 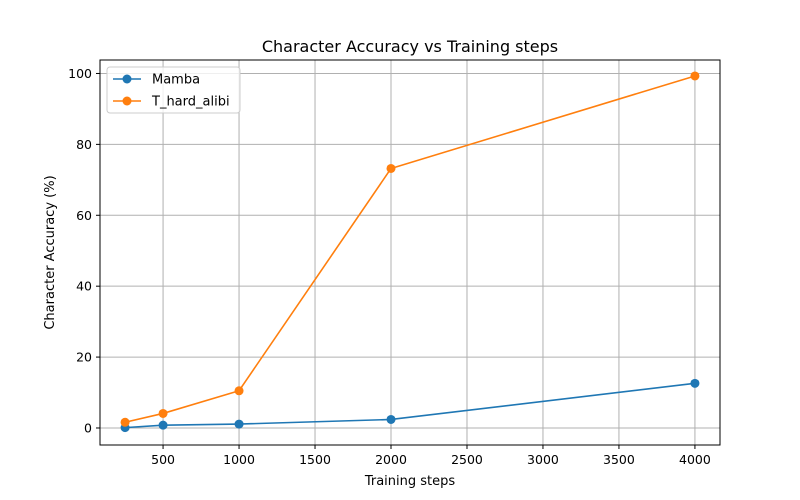 What do you see at coordinates (84, 215) in the screenshot?
I see `y-tick-label: 60` at bounding box center [84, 215].